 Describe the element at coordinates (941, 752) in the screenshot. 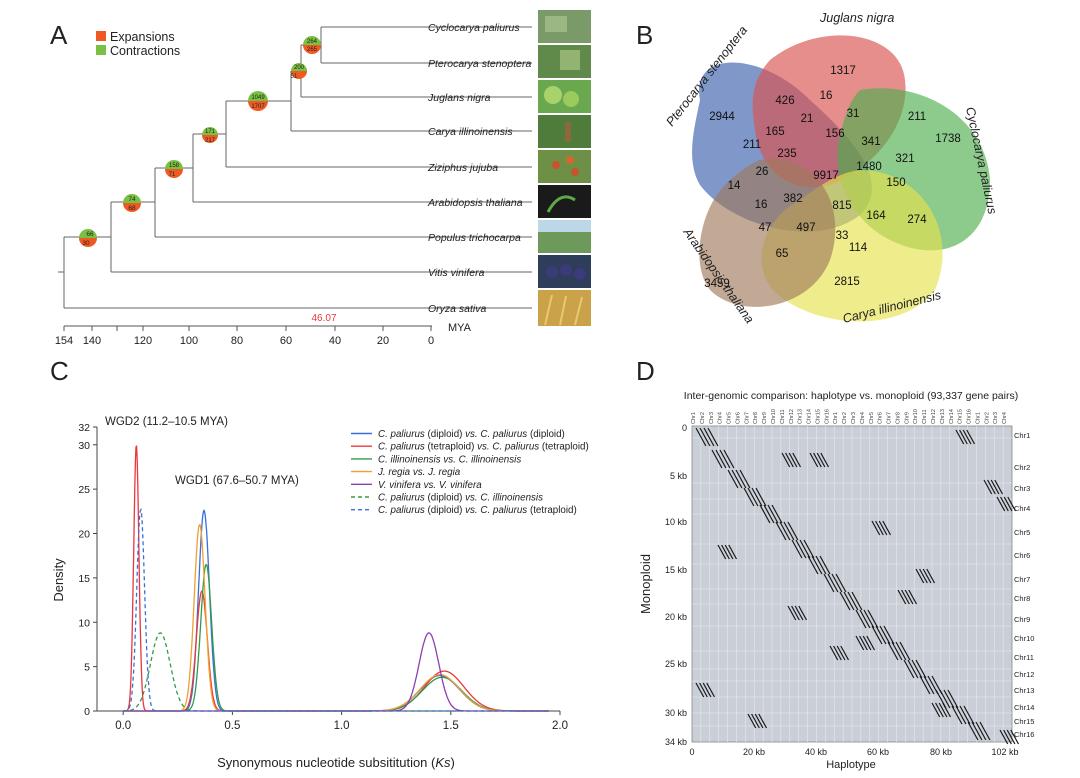

I see `d-x-tick: 80 kb` at that location.